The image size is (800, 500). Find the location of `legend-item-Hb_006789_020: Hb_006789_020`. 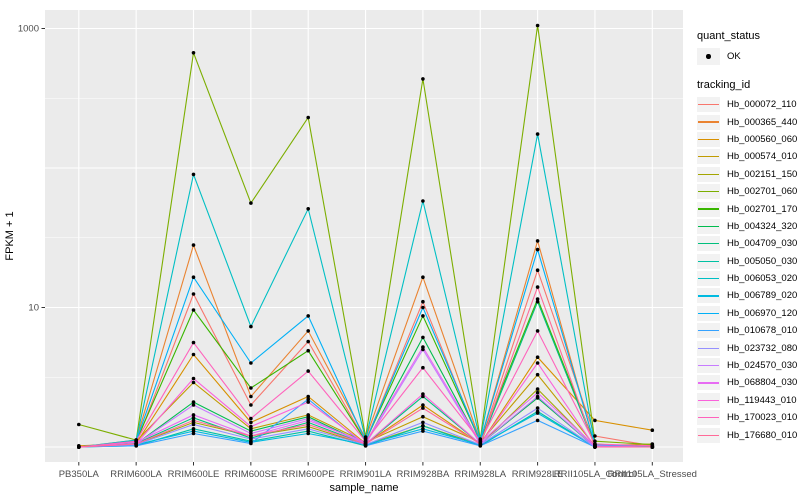

legend-item-Hb_006789_020: Hb_006789_020 is located at coordinates (747, 295).